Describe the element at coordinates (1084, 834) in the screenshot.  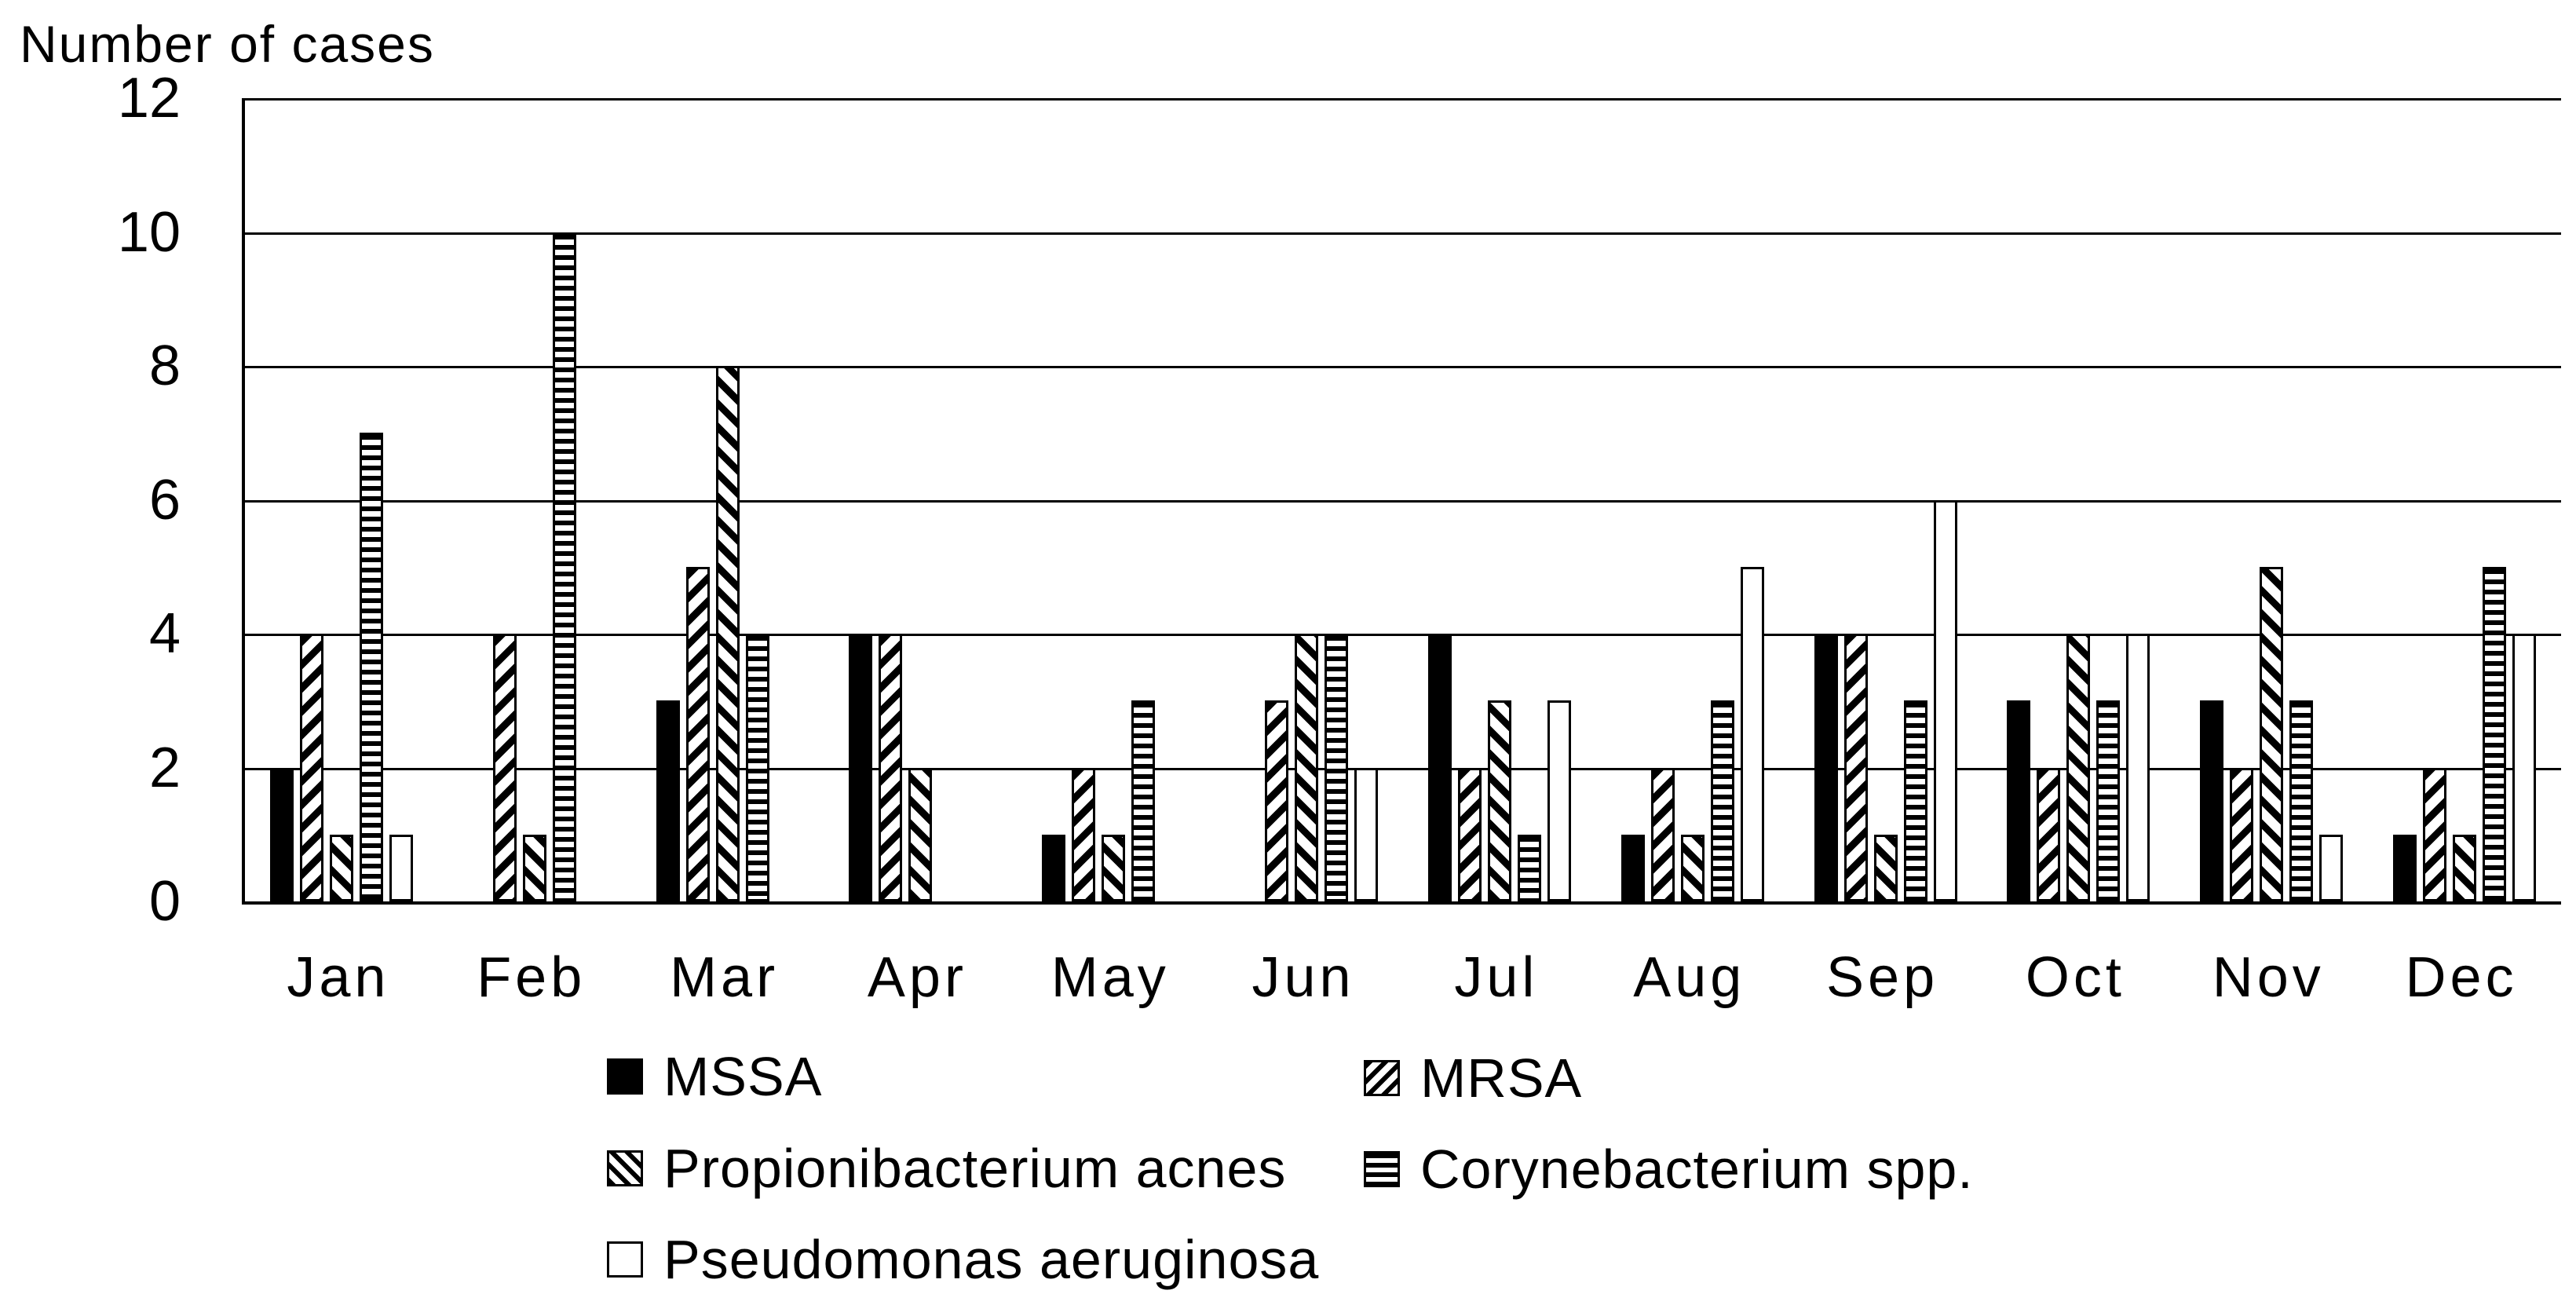
I see `bar-mrsa-may` at that location.